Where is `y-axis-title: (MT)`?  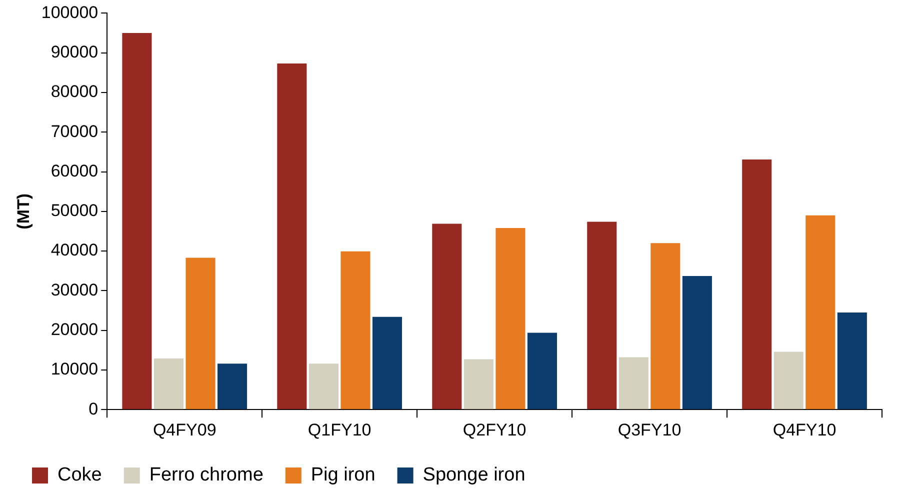
y-axis-title: (MT) is located at coordinates (23, 211).